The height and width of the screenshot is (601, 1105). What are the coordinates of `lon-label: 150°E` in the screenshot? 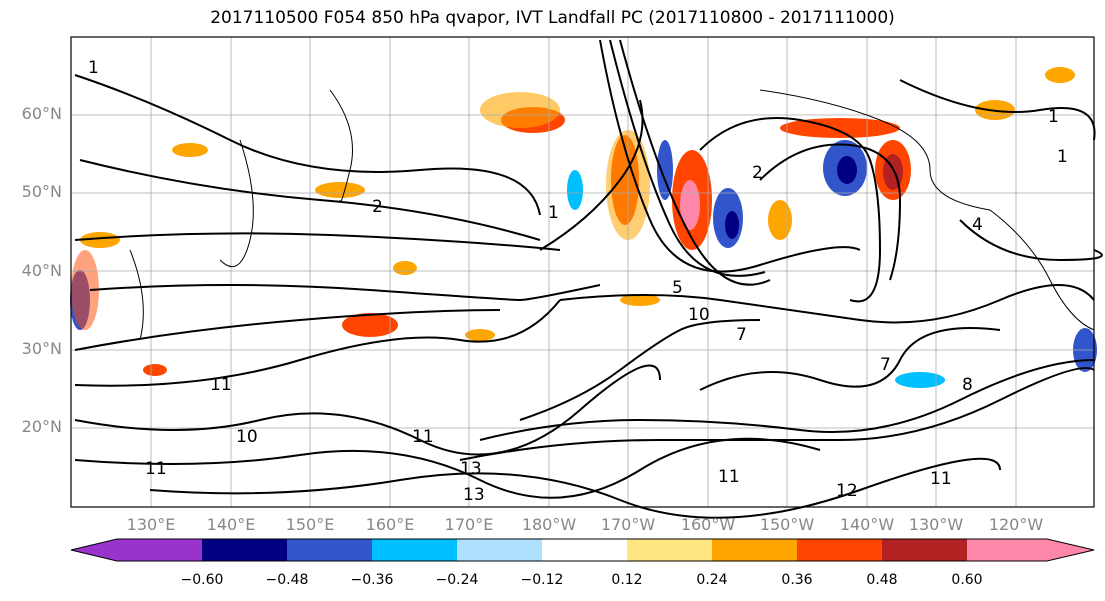 It's located at (310, 524).